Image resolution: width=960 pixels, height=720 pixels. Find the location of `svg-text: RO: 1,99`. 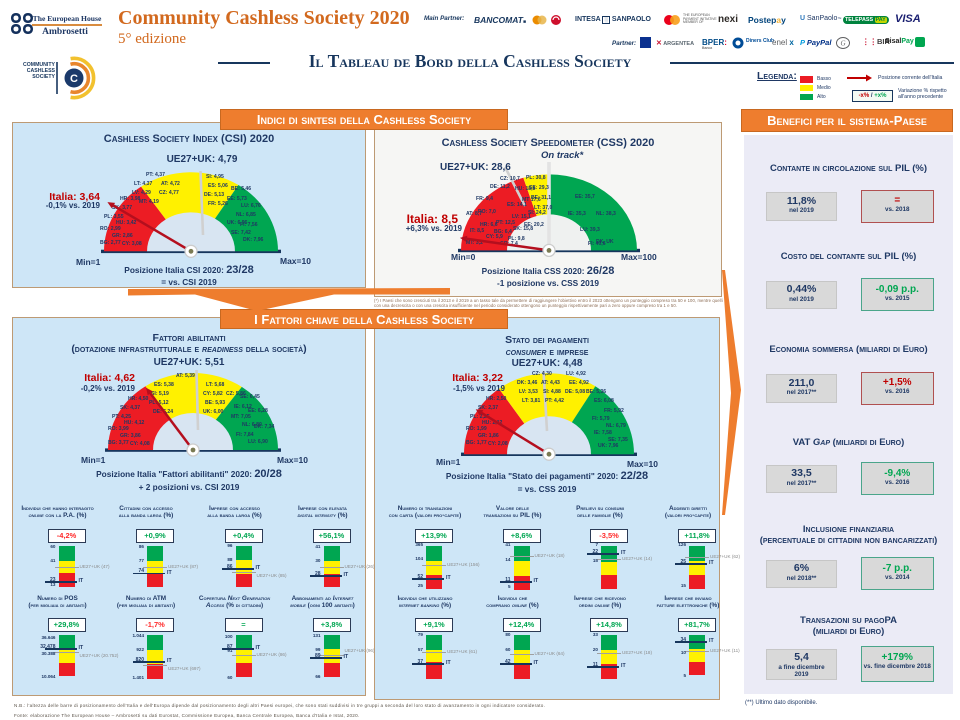

svg-text: RO: 1,99 is located at coordinates (476, 429).